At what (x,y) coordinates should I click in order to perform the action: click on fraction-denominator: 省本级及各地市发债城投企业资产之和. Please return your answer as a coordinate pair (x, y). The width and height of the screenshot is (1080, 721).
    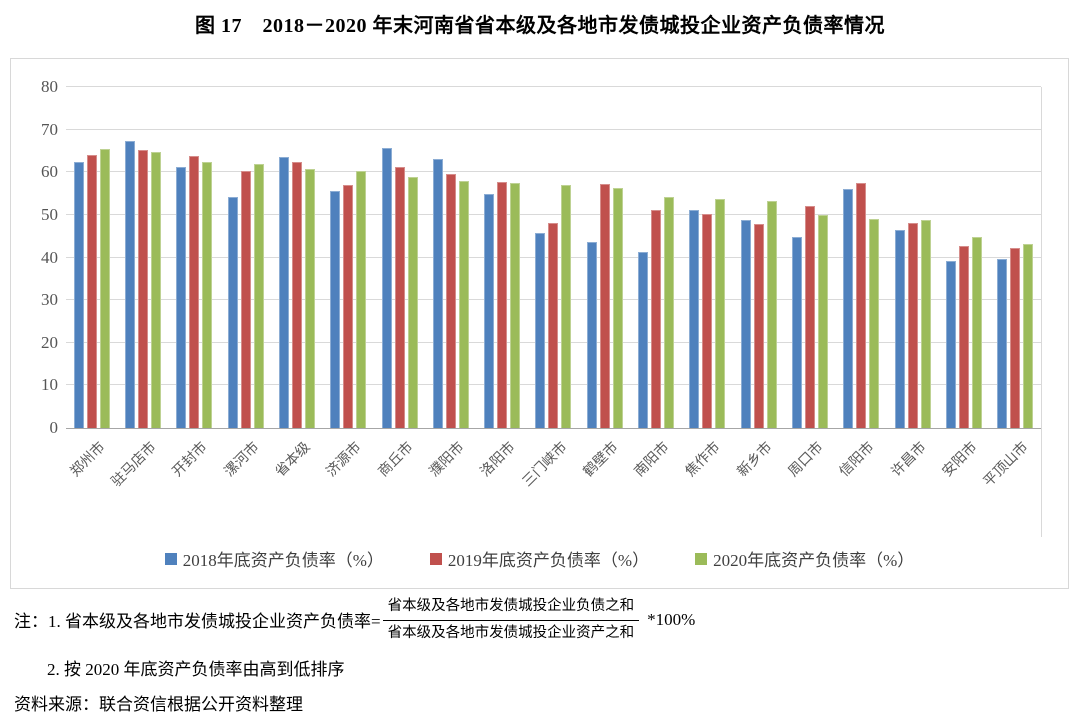
    Looking at the image, I should click on (511, 632).